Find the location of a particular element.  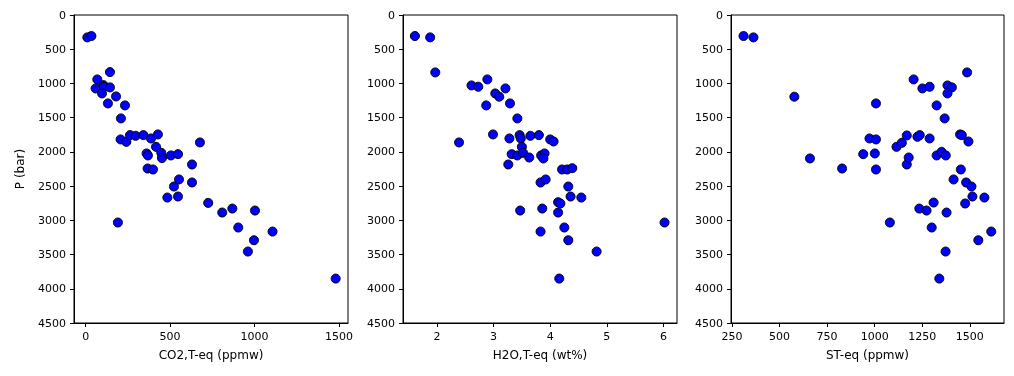

x-axis-title: H2O,T-eq (wt%) is located at coordinates (540, 355).